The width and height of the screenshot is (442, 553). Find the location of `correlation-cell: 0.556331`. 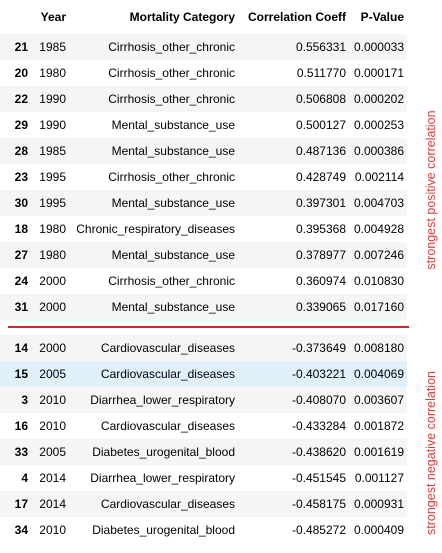

correlation-cell: 0.556331 is located at coordinates (293, 47).